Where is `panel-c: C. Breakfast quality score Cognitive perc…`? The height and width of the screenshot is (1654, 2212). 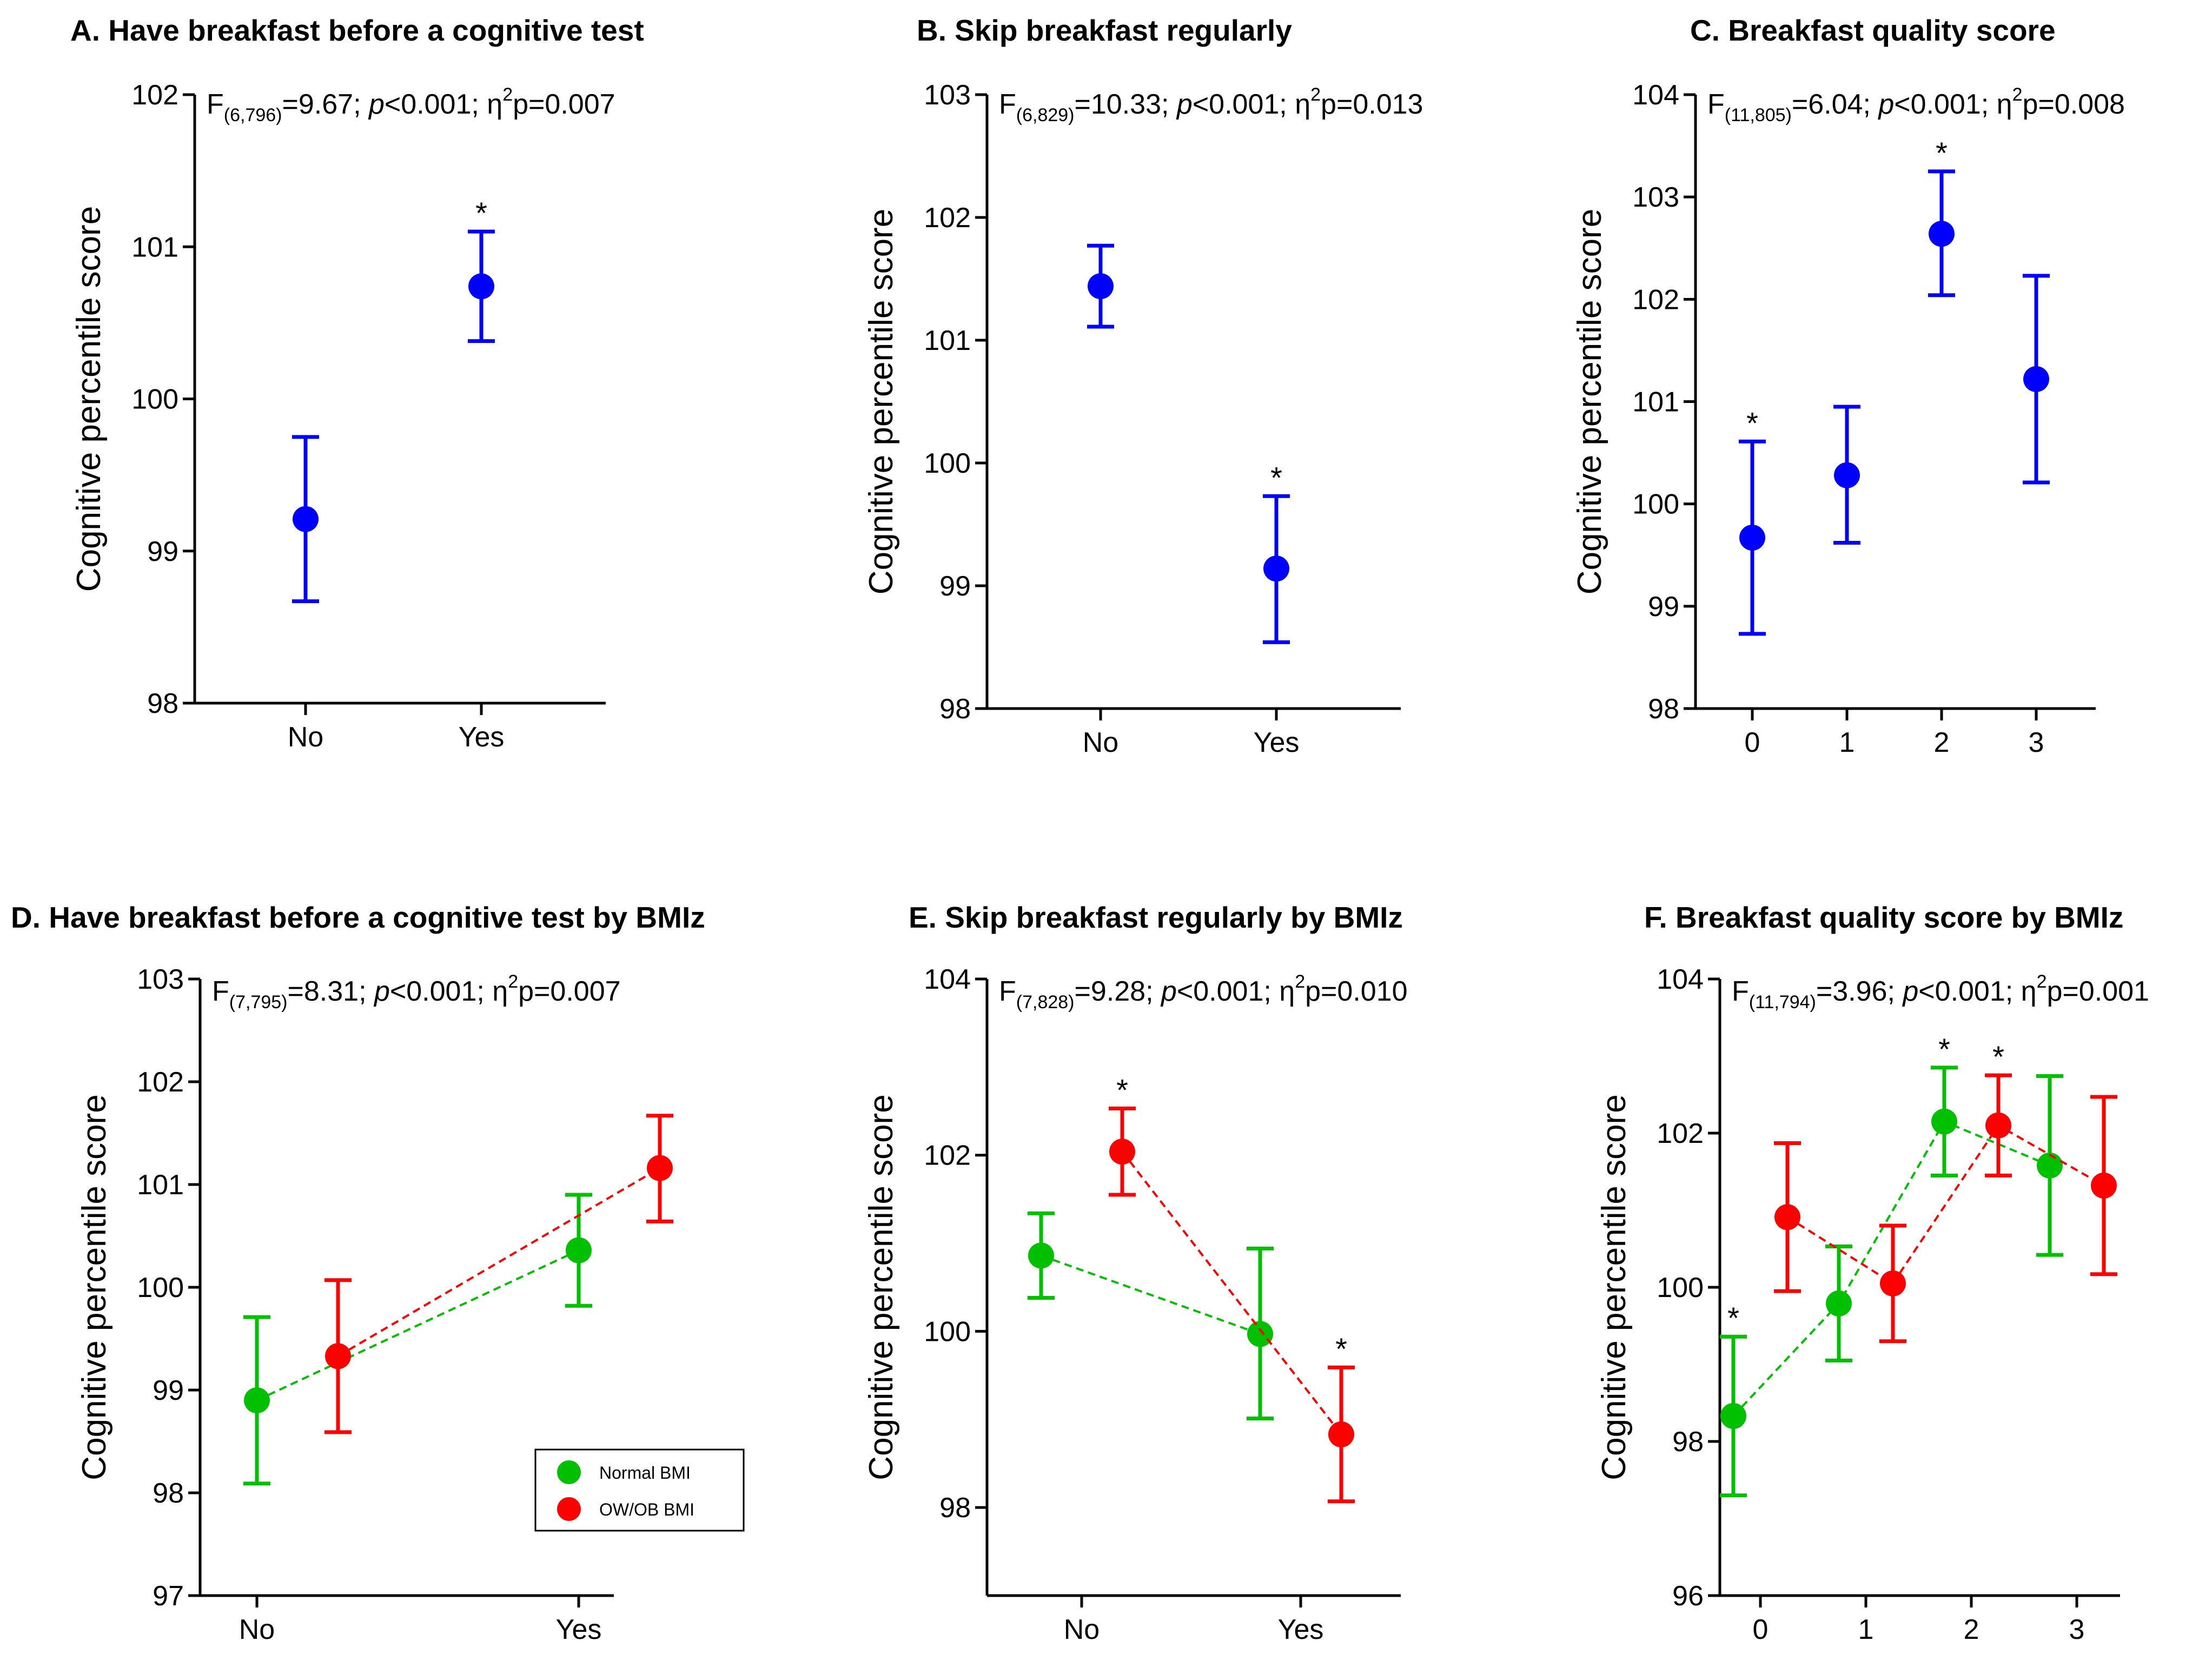 panel-c: C. Breakfast quality score Cognitive perc… is located at coordinates (1848, 386).